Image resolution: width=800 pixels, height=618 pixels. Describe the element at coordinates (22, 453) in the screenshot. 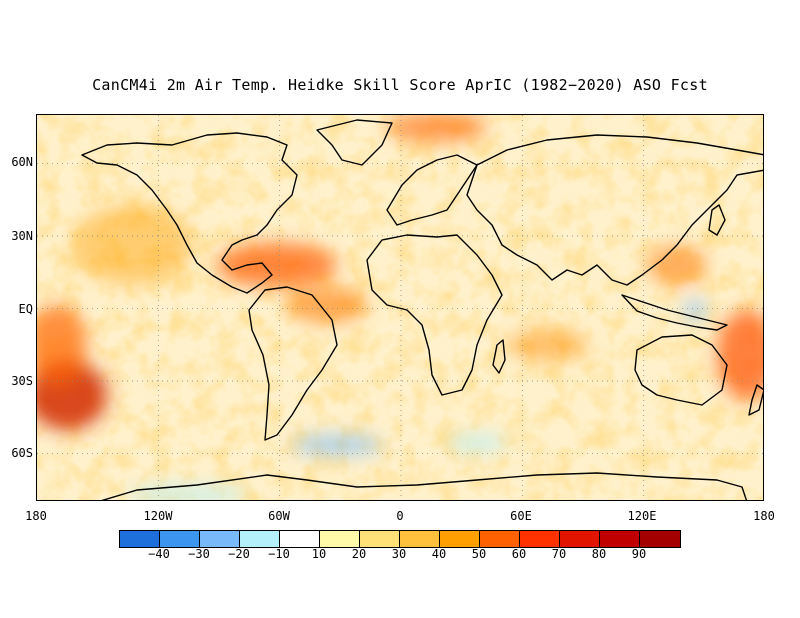

I see `lat-label-60s: 60S` at that location.